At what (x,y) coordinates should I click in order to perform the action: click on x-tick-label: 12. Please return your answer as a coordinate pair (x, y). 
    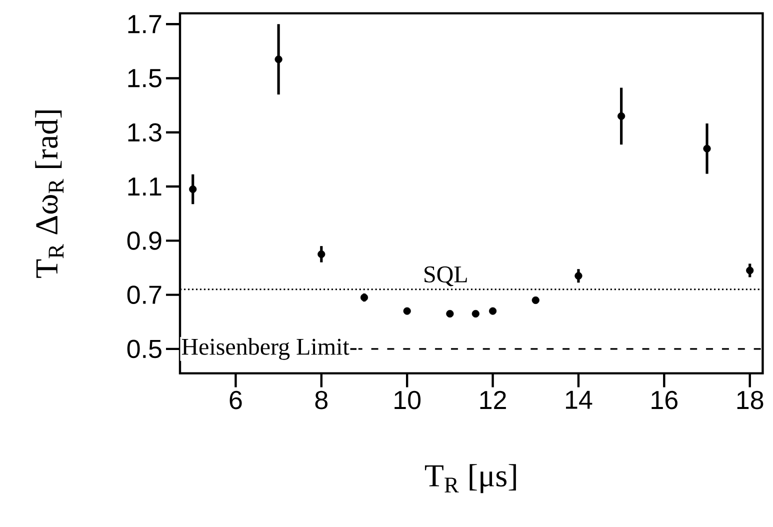
    Looking at the image, I should click on (493, 399).